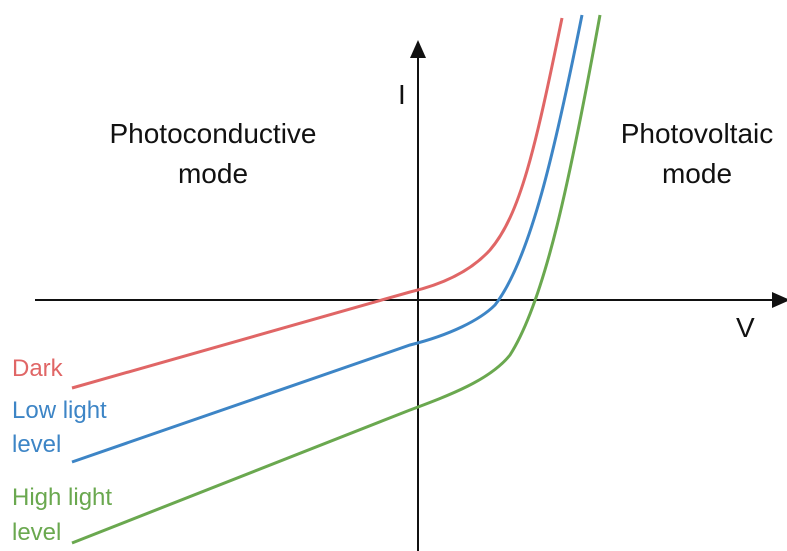 The width and height of the screenshot is (787, 551). Describe the element at coordinates (402, 94) in the screenshot. I see `y-axis-label: I` at that location.